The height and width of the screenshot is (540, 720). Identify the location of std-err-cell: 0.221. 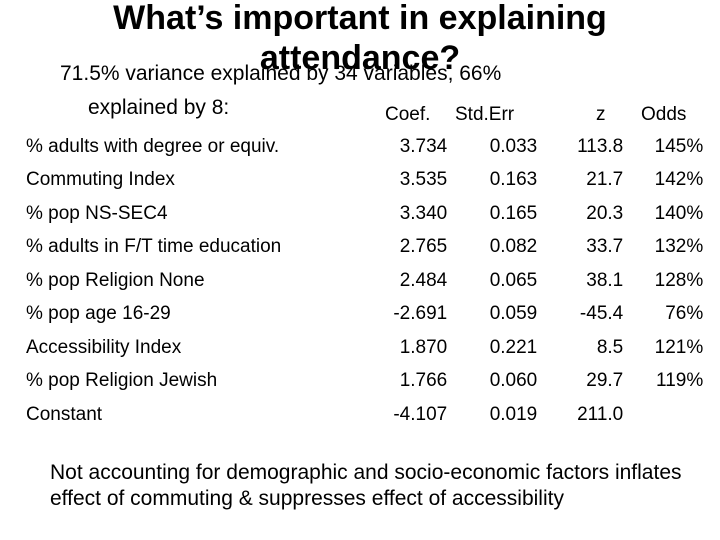
(513, 347).